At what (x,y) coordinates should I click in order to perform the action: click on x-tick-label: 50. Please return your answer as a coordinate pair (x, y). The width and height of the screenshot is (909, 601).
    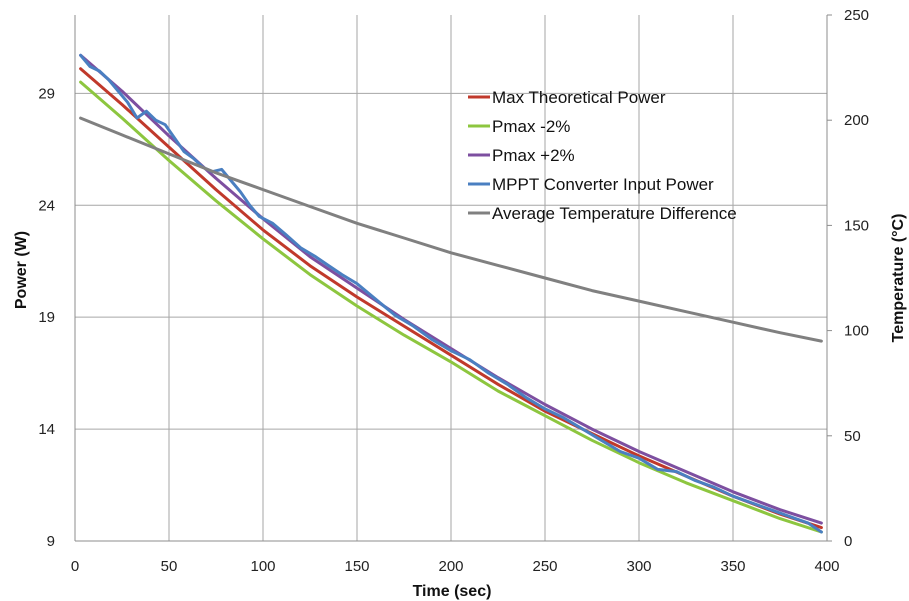
    Looking at the image, I should click on (169, 566).